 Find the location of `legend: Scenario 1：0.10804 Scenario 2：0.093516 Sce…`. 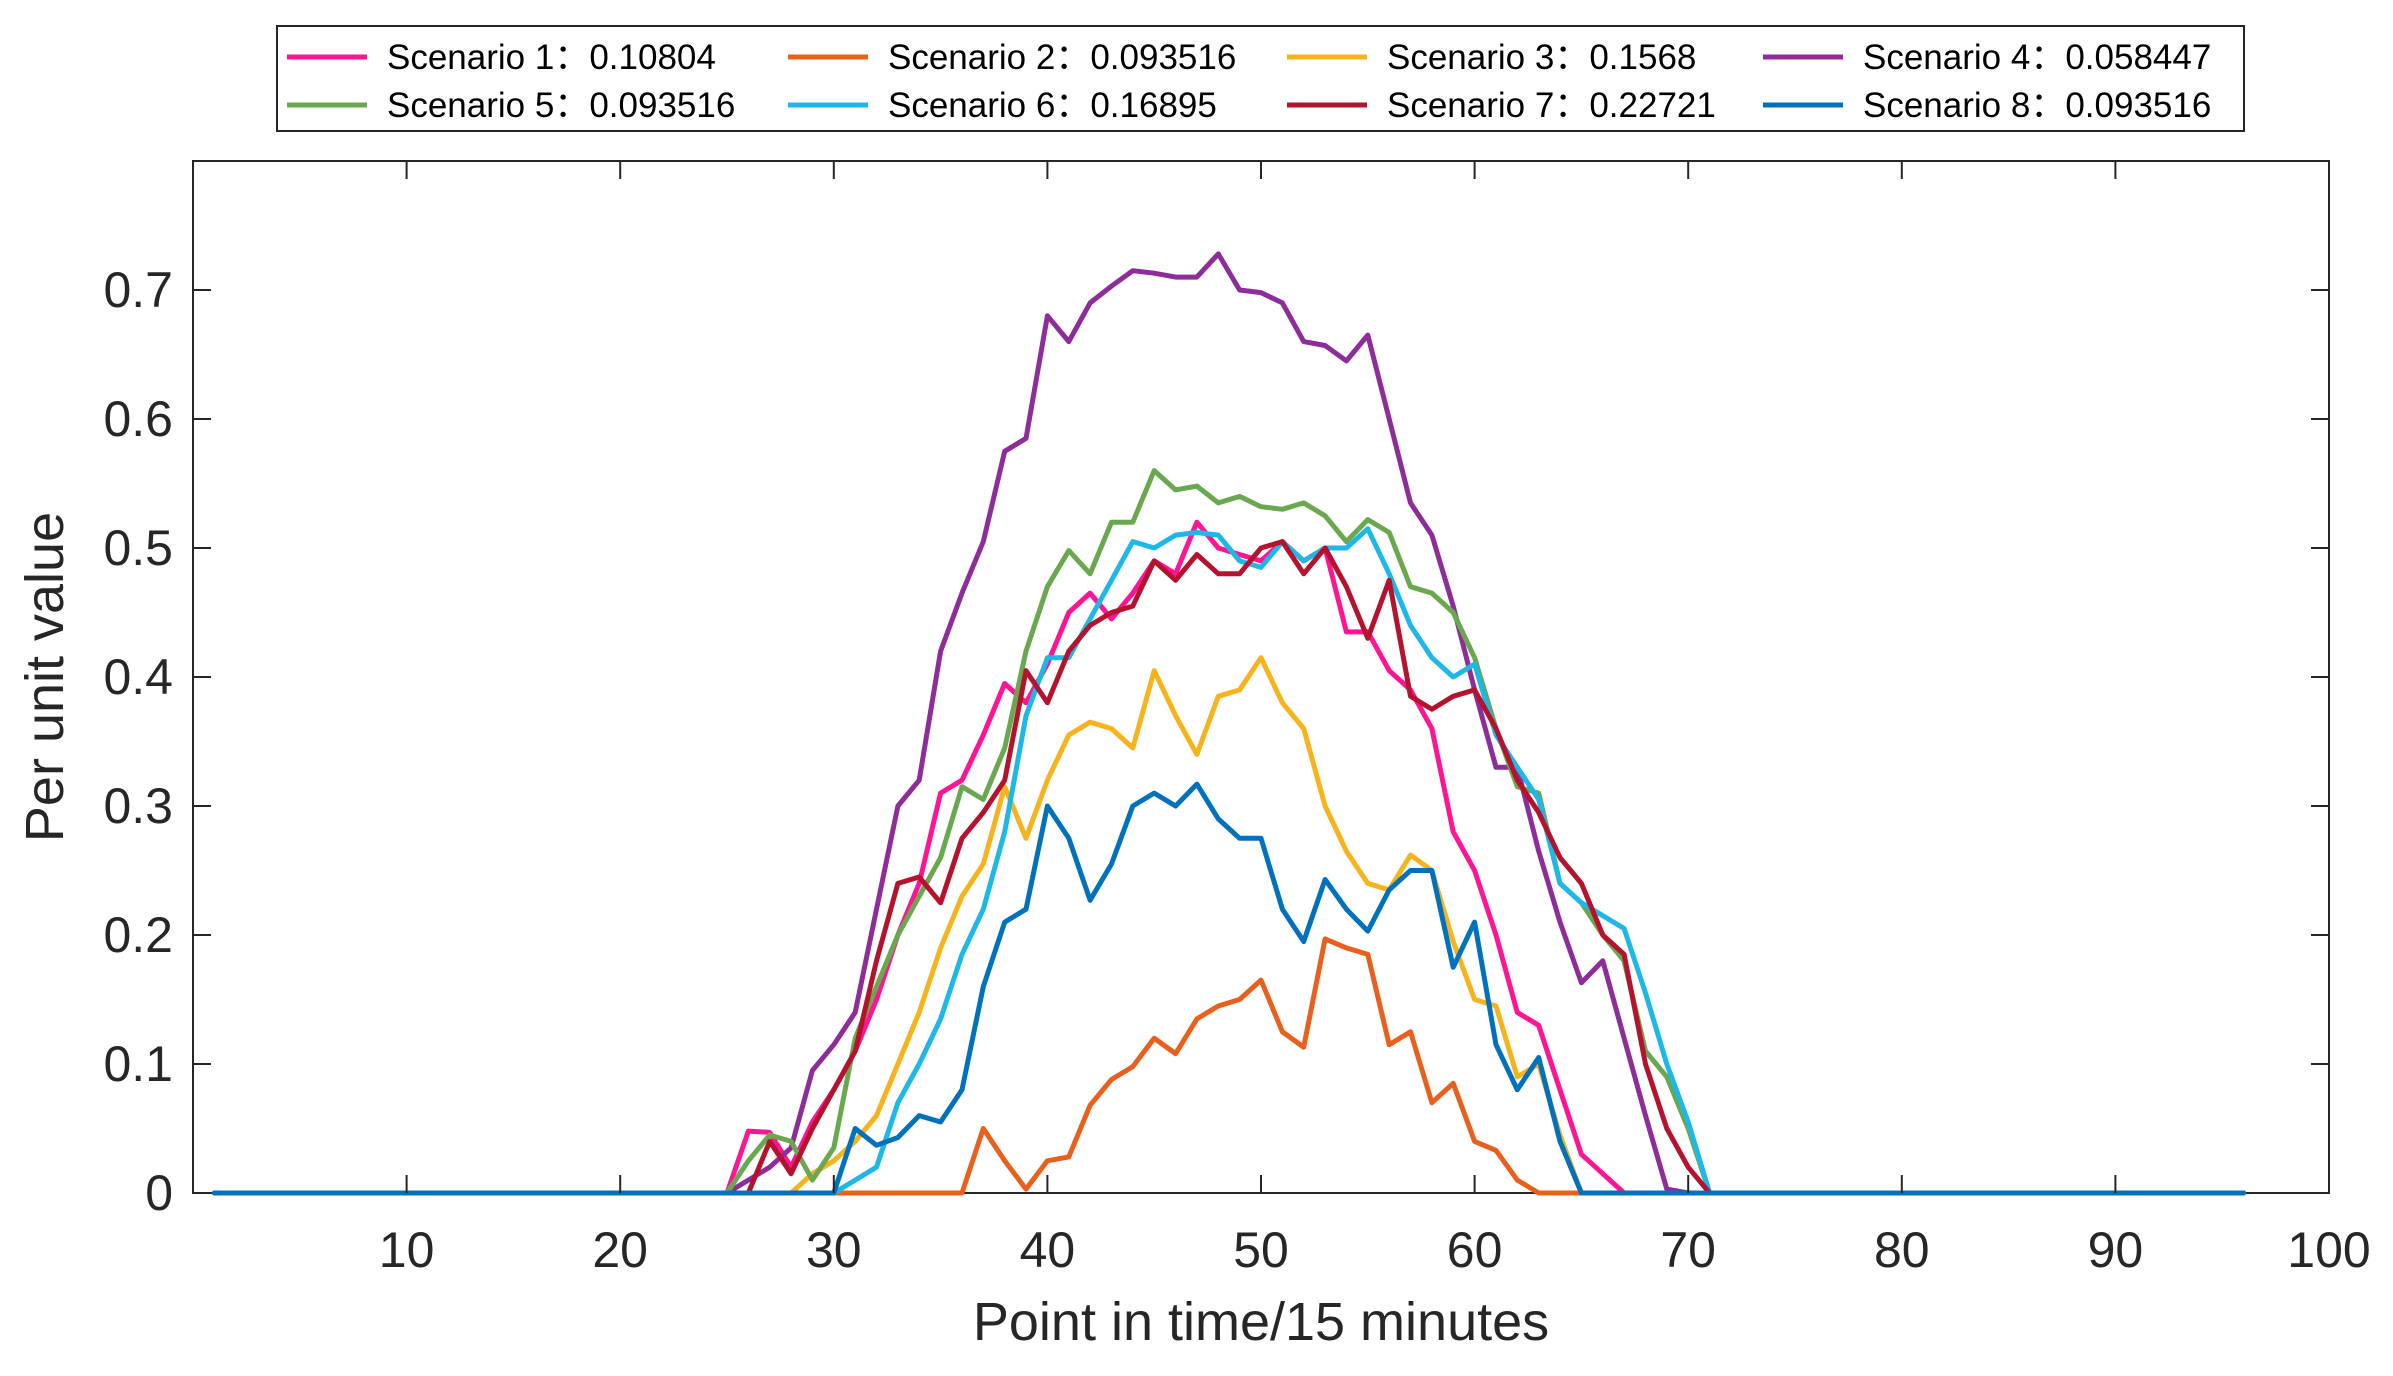

legend: Scenario 1：0.10804 Scenario 2：0.093516 Sce… is located at coordinates (1260, 78).